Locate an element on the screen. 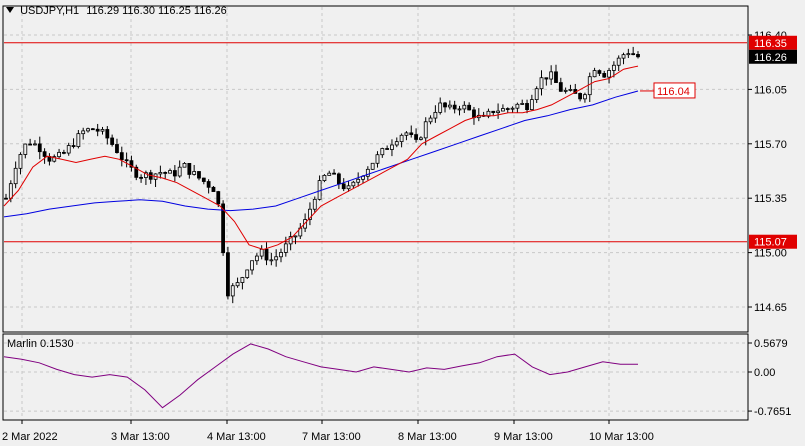 The width and height of the screenshot is (805, 446). time-tick-label: 10 Mar 13:00 is located at coordinates (621, 437).